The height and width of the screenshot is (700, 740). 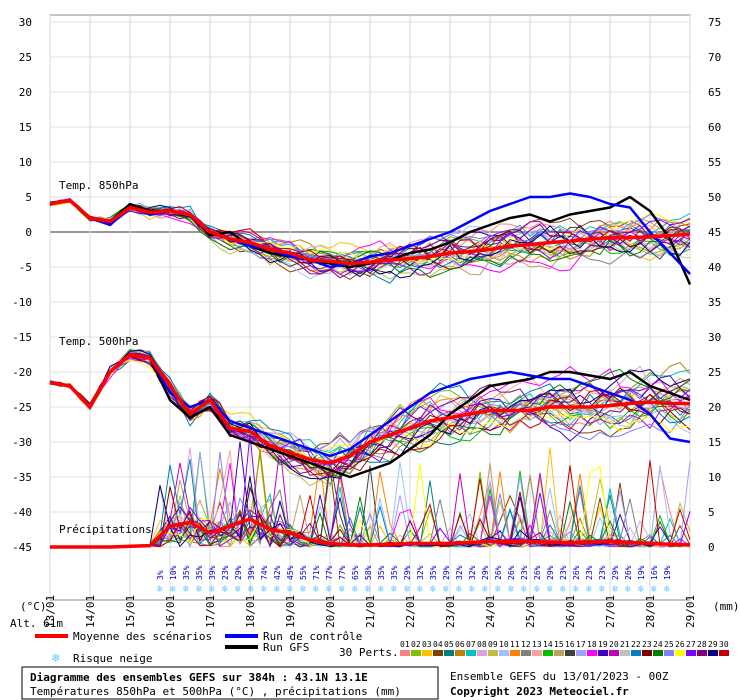 What do you see at coordinates (370, 232) in the screenshot?
I see `mean-t850-line` at bounding box center [370, 232].